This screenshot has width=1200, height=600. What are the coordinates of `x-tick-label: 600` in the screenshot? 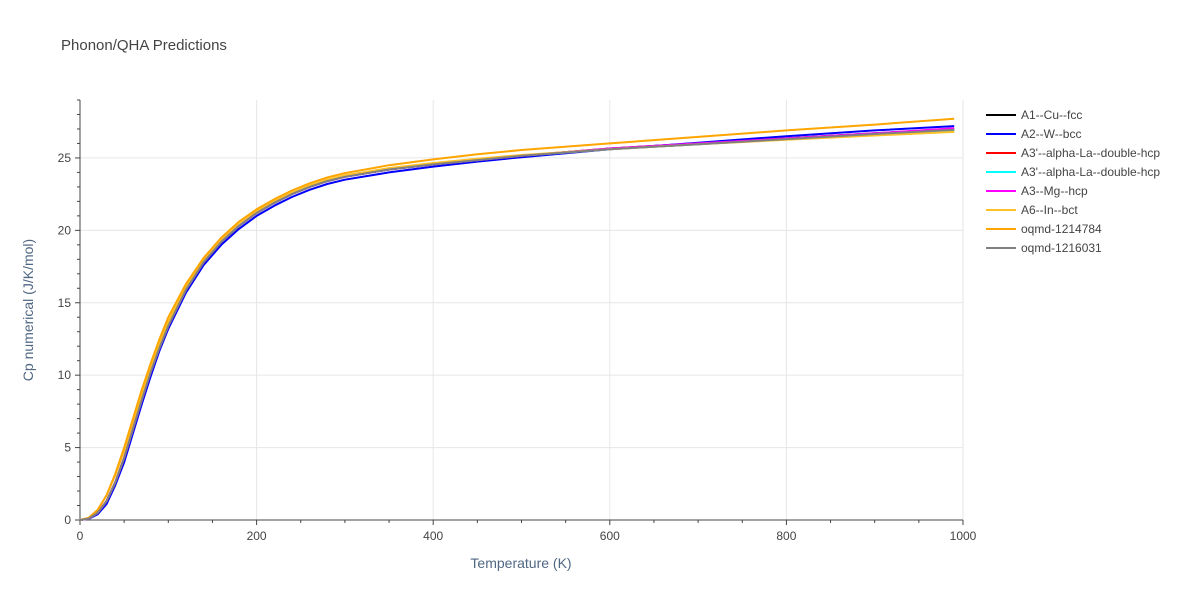 It's located at (610, 536).